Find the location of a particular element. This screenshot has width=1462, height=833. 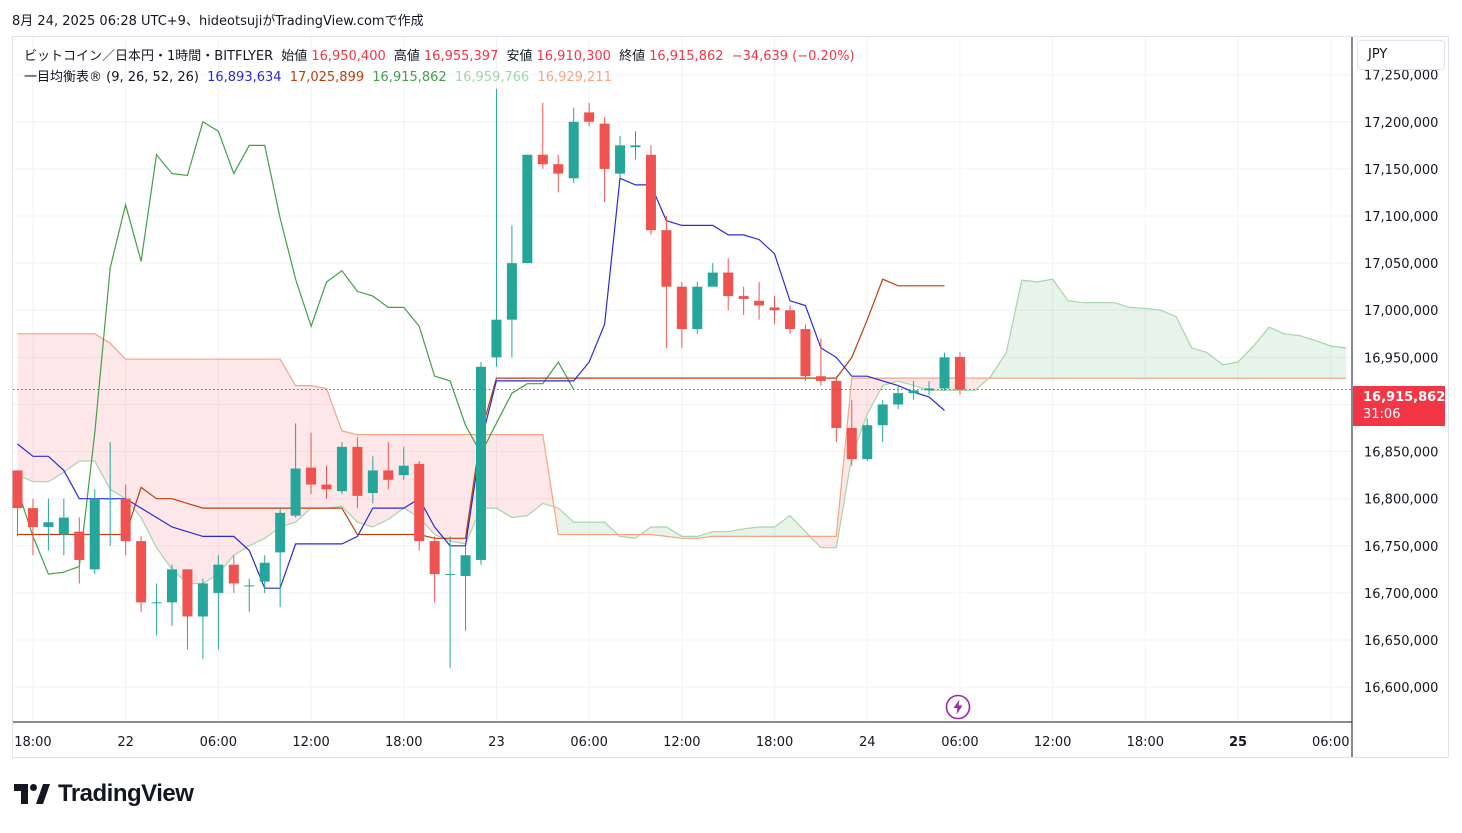

tradingview-logo: TradingView is located at coordinates (104, 794).